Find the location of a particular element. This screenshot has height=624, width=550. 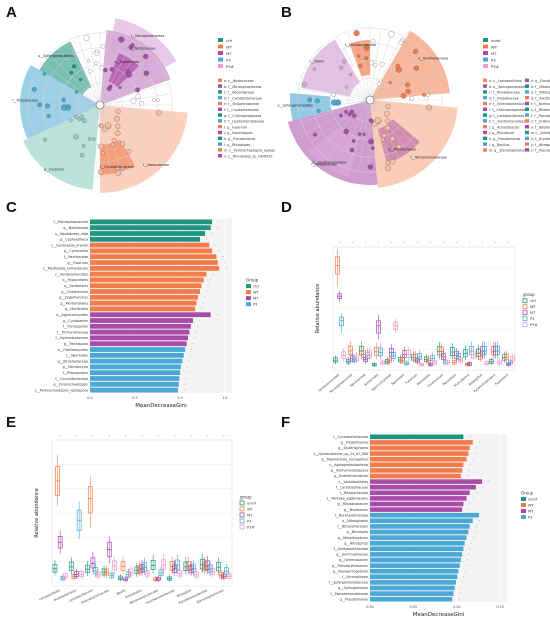

legend-text: r: f__Burkholderiaceae is located at coordinates (540, 104).